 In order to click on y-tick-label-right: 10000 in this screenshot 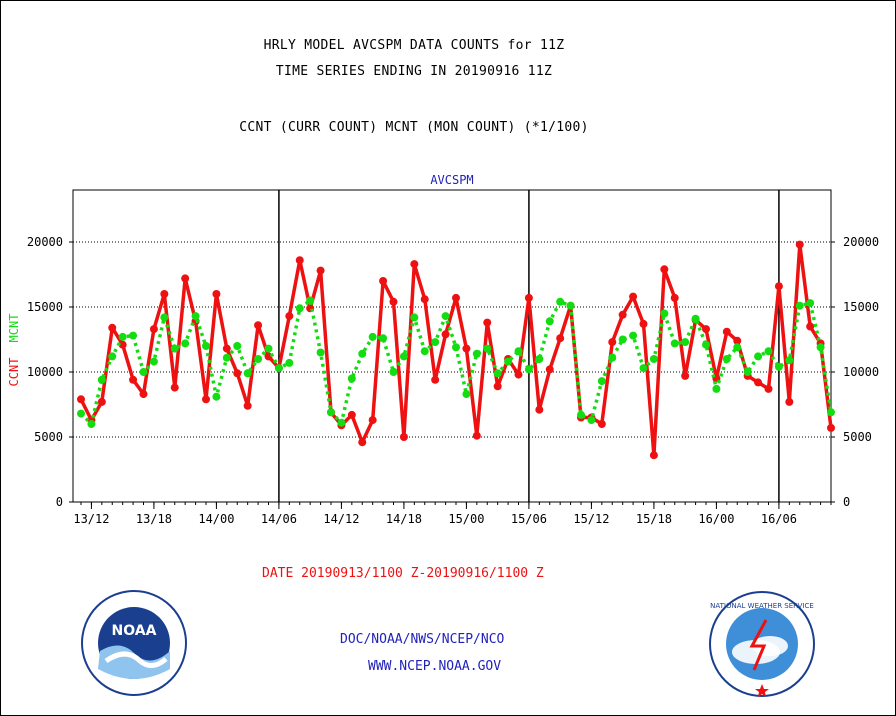, I will do `click(861, 372)`.